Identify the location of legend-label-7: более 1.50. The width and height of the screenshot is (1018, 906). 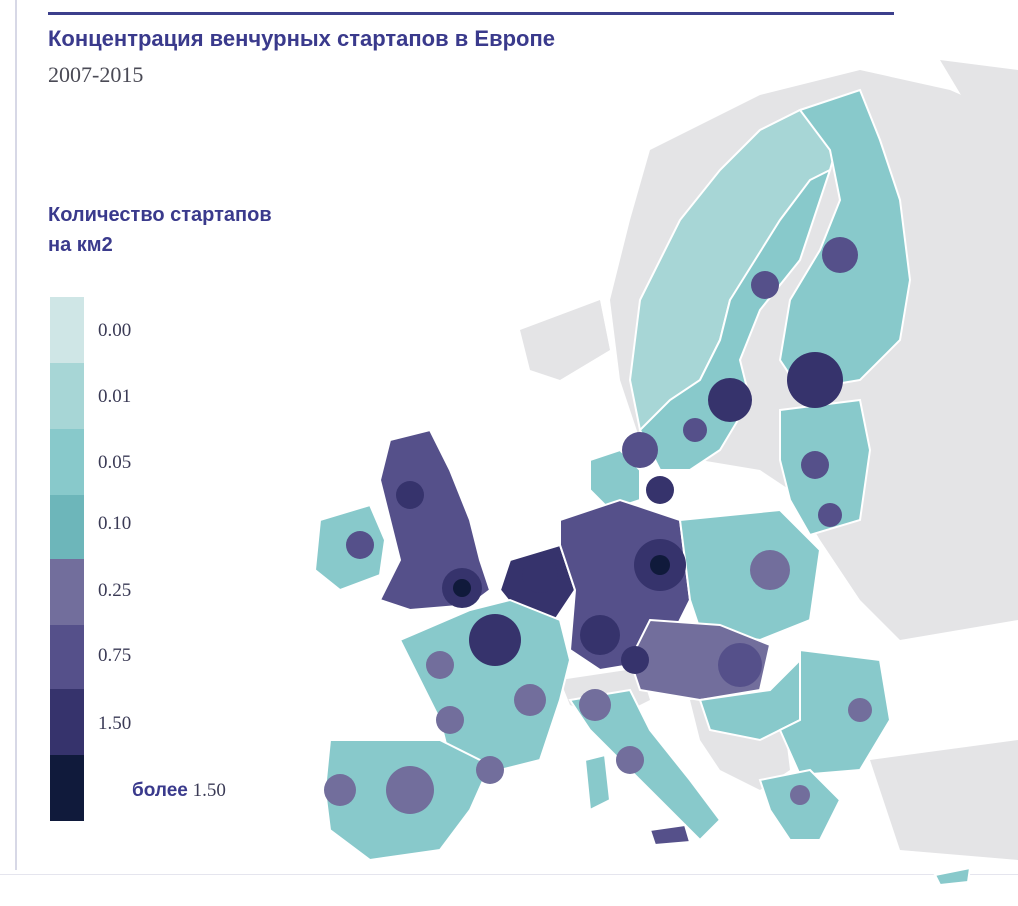
(179, 791).